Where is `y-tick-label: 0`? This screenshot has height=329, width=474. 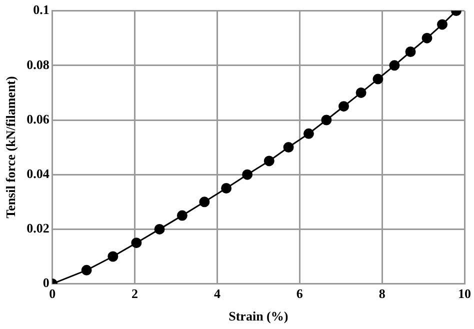
y-tick-label: 0 is located at coordinates (46, 282).